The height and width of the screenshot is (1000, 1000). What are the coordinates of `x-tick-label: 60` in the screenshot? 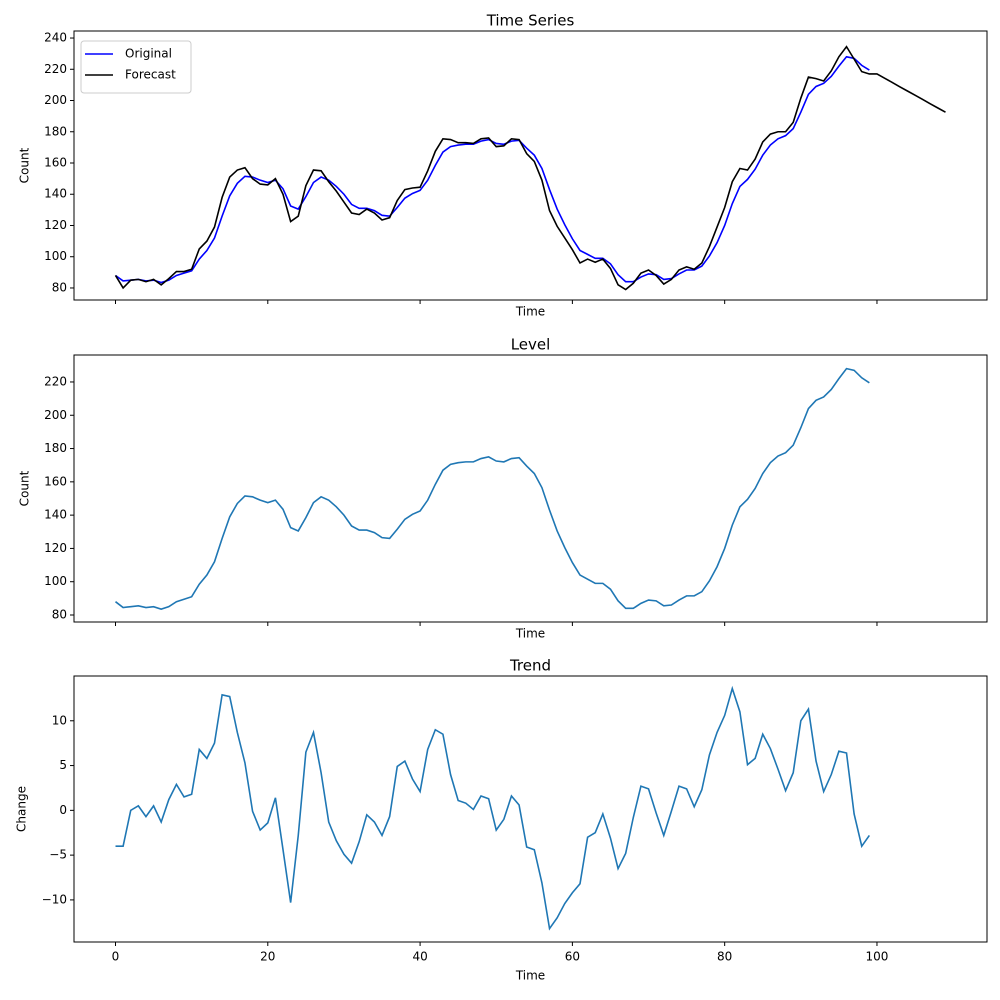 It's located at (572, 957).